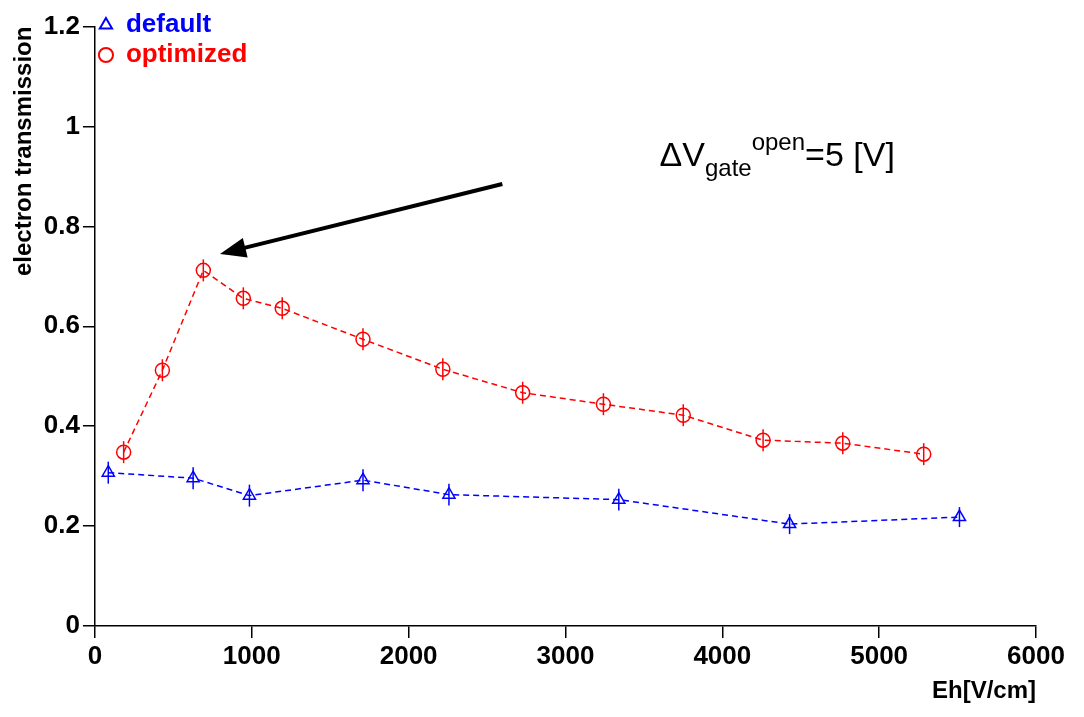  Describe the element at coordinates (408, 654) in the screenshot. I see `x-tick-label: 2000` at that location.